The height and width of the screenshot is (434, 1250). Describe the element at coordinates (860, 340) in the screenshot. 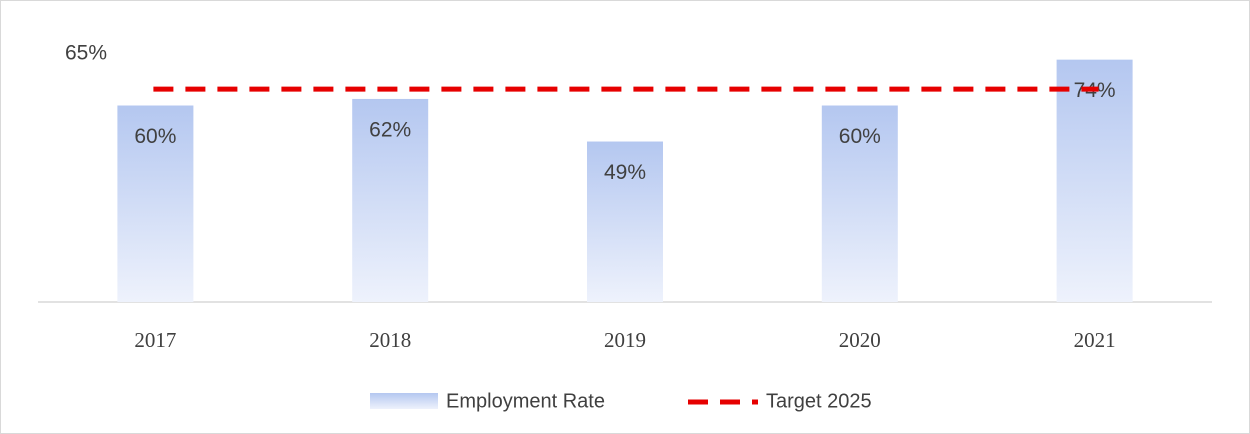

I see `x-tick-label: 2020` at that location.